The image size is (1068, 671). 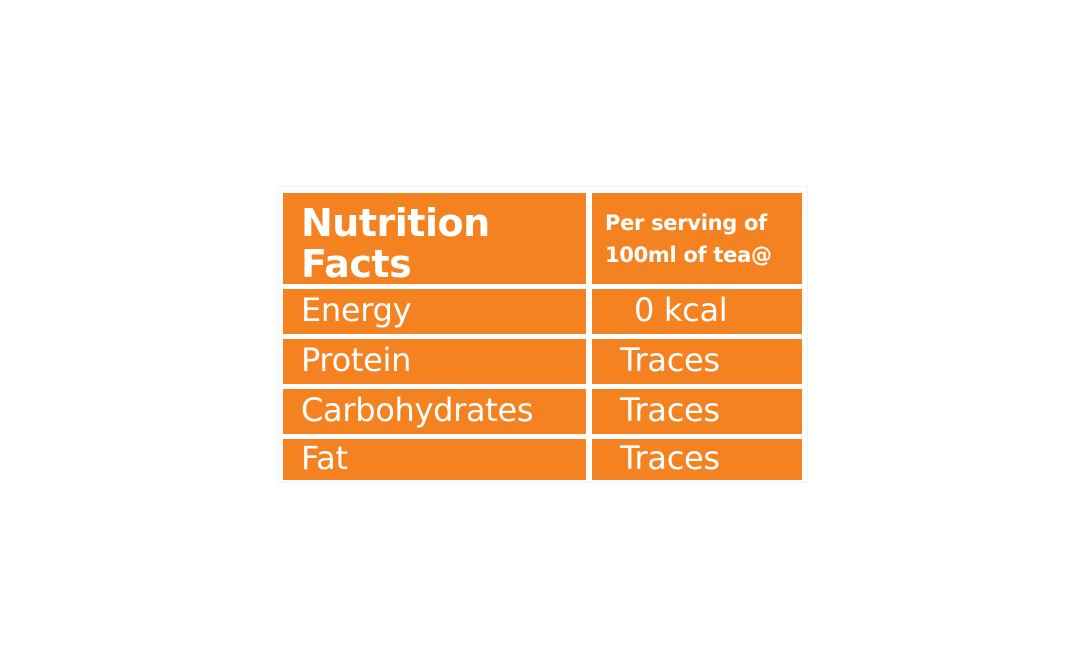 What do you see at coordinates (688, 255) in the screenshot?
I see `serving-line-2: 100ml of tea@` at bounding box center [688, 255].